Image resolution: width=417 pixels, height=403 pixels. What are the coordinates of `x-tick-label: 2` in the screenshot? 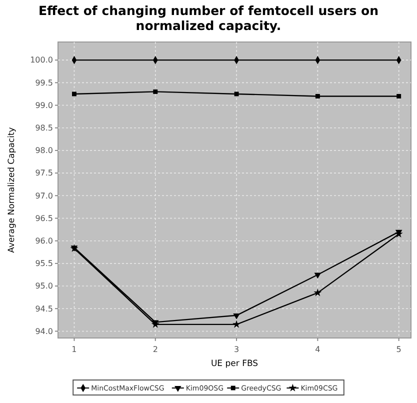 It's located at (155, 349).